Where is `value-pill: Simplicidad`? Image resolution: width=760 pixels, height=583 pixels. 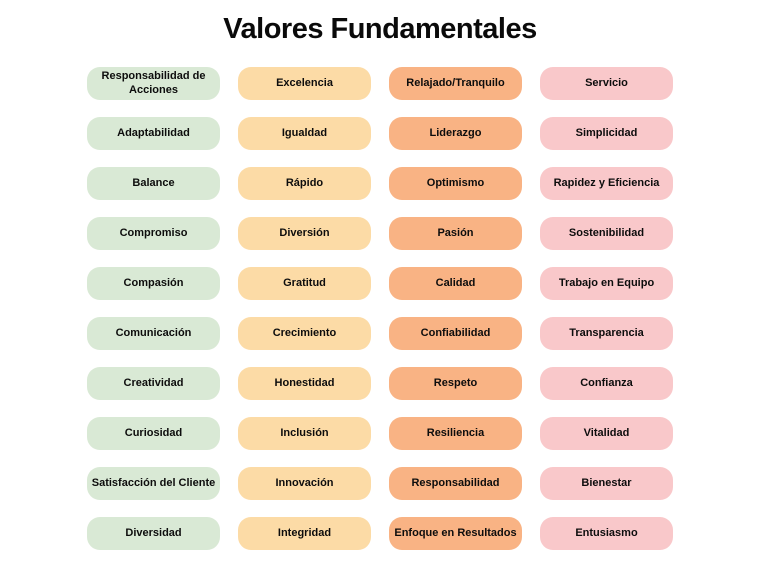 value-pill: Simplicidad is located at coordinates (606, 133).